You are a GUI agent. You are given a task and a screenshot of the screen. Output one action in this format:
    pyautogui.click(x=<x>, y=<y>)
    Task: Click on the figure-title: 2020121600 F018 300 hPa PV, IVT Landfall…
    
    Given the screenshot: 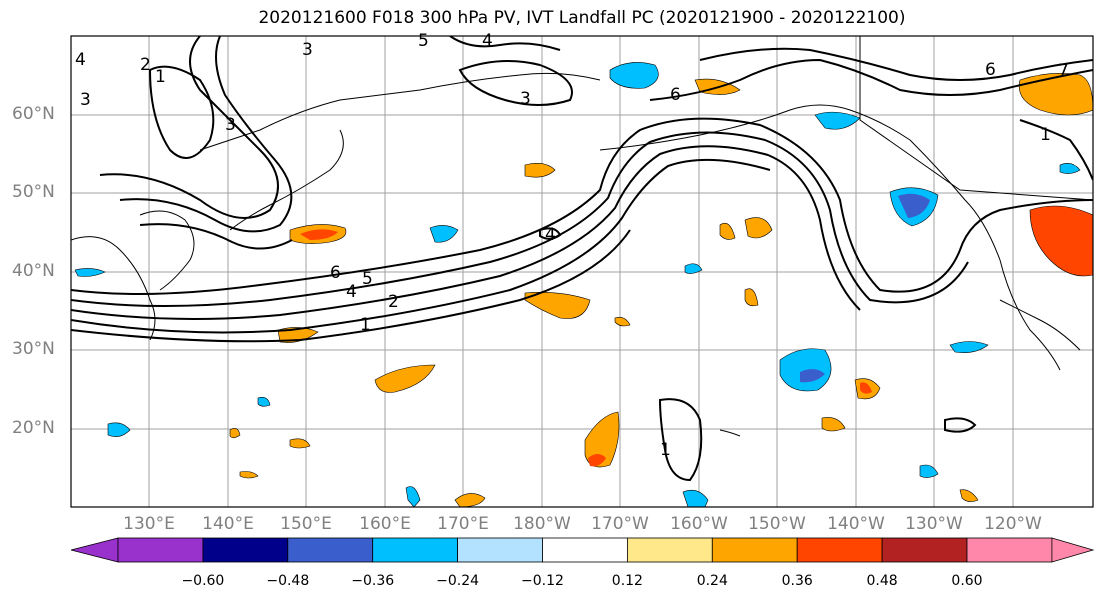 What is the action you would take?
    pyautogui.click(x=582, y=18)
    